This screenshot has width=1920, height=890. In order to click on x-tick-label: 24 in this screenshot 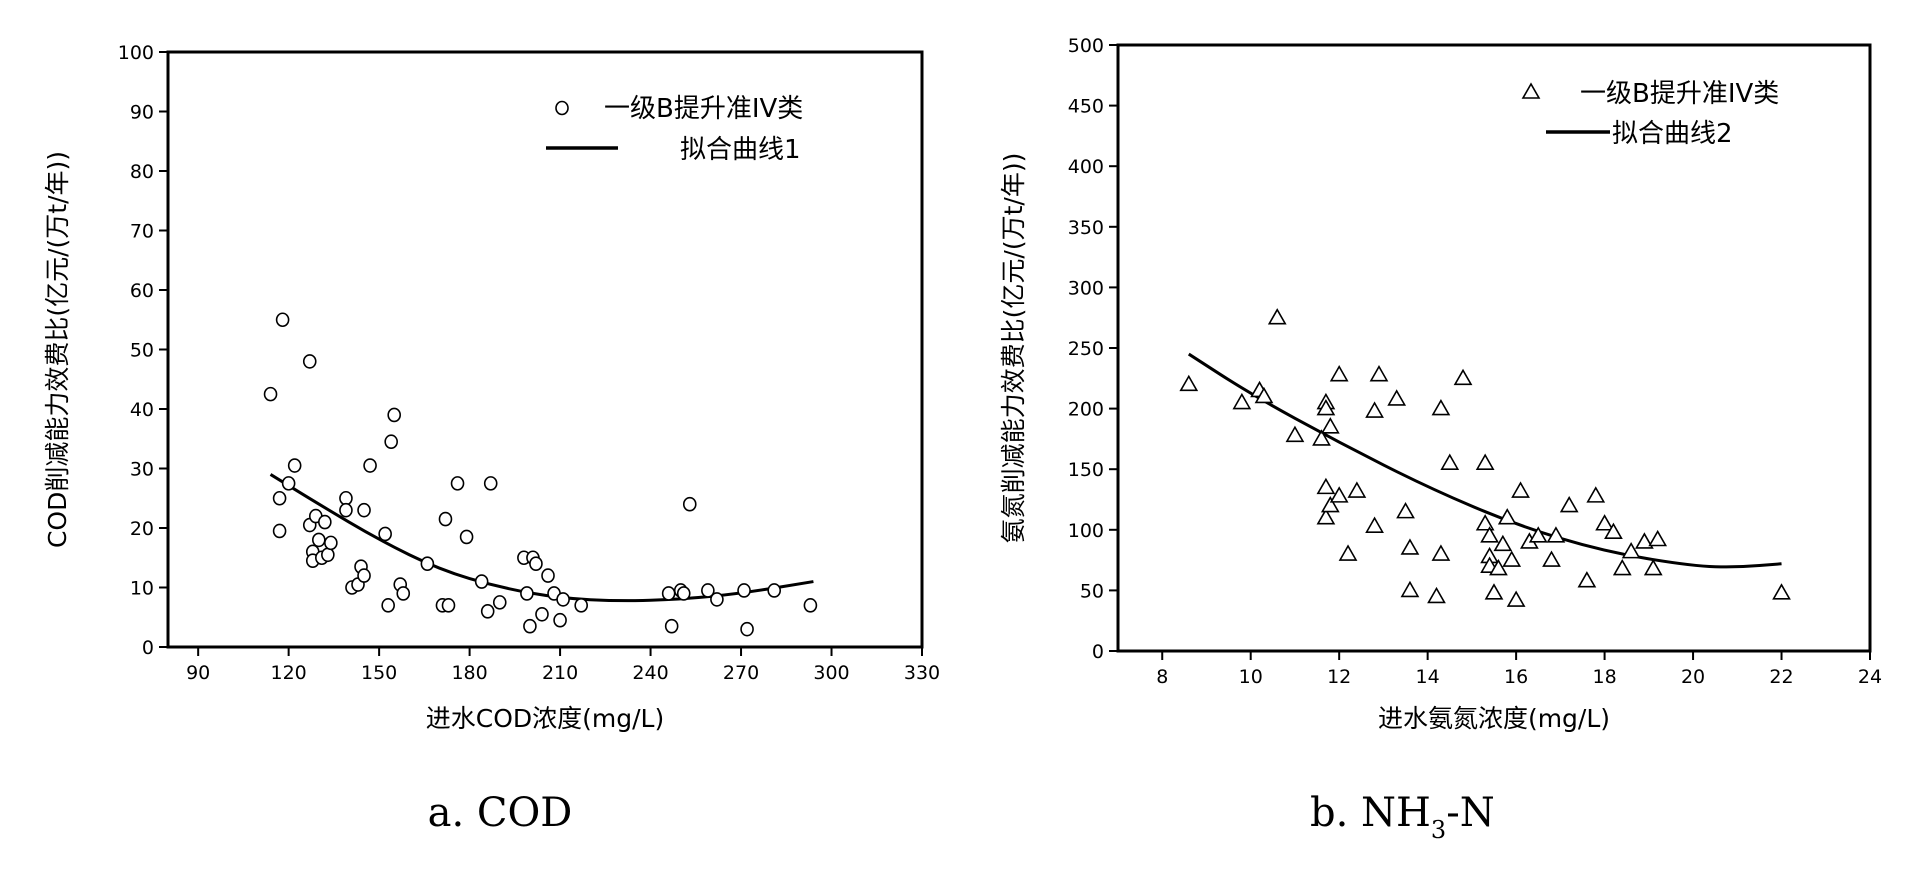, I will do `click(1870, 677)`.